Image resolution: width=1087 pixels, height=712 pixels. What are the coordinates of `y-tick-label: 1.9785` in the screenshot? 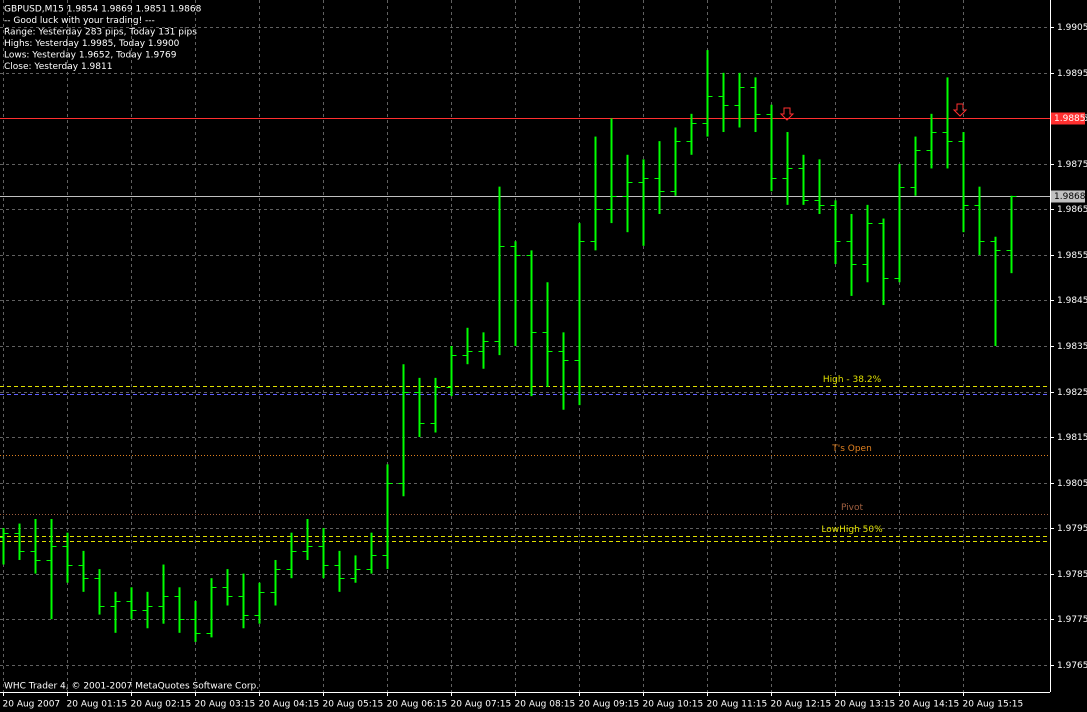 It's located at (1072, 575).